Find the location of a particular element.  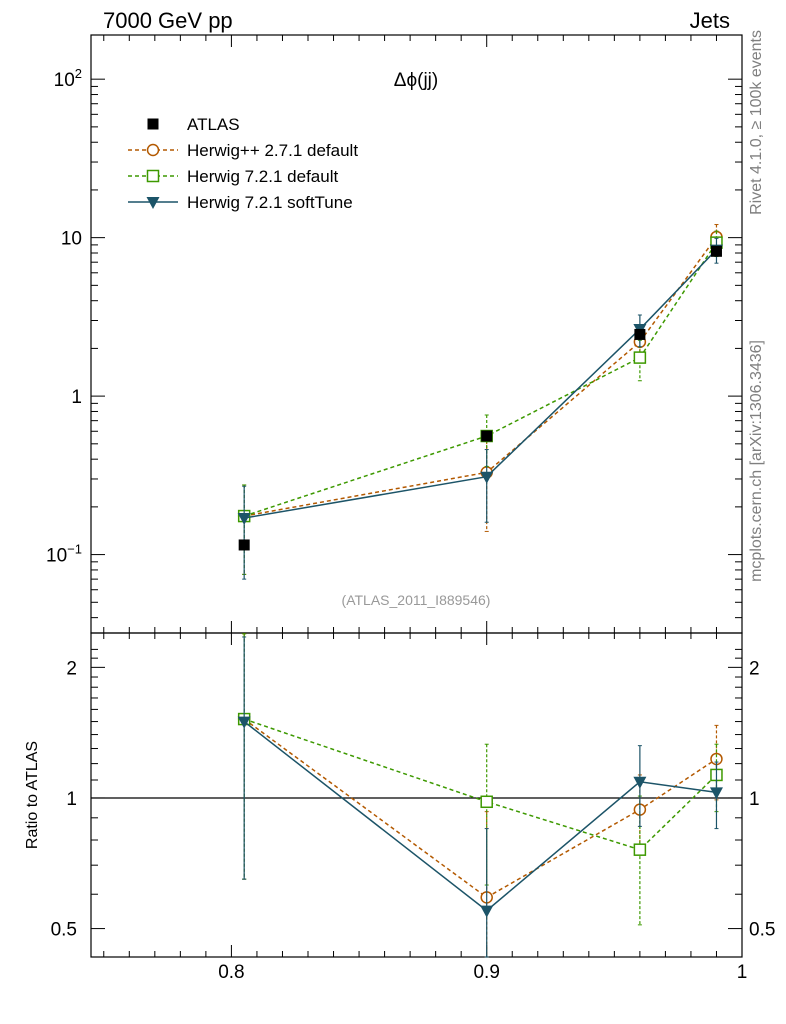

x-tick-label: 1 is located at coordinates (742, 972).